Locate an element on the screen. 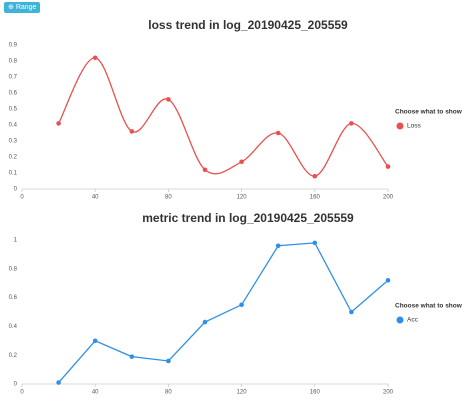 Image resolution: width=474 pixels, height=418 pixels. range-button: ⊕ Range is located at coordinates (22, 7).